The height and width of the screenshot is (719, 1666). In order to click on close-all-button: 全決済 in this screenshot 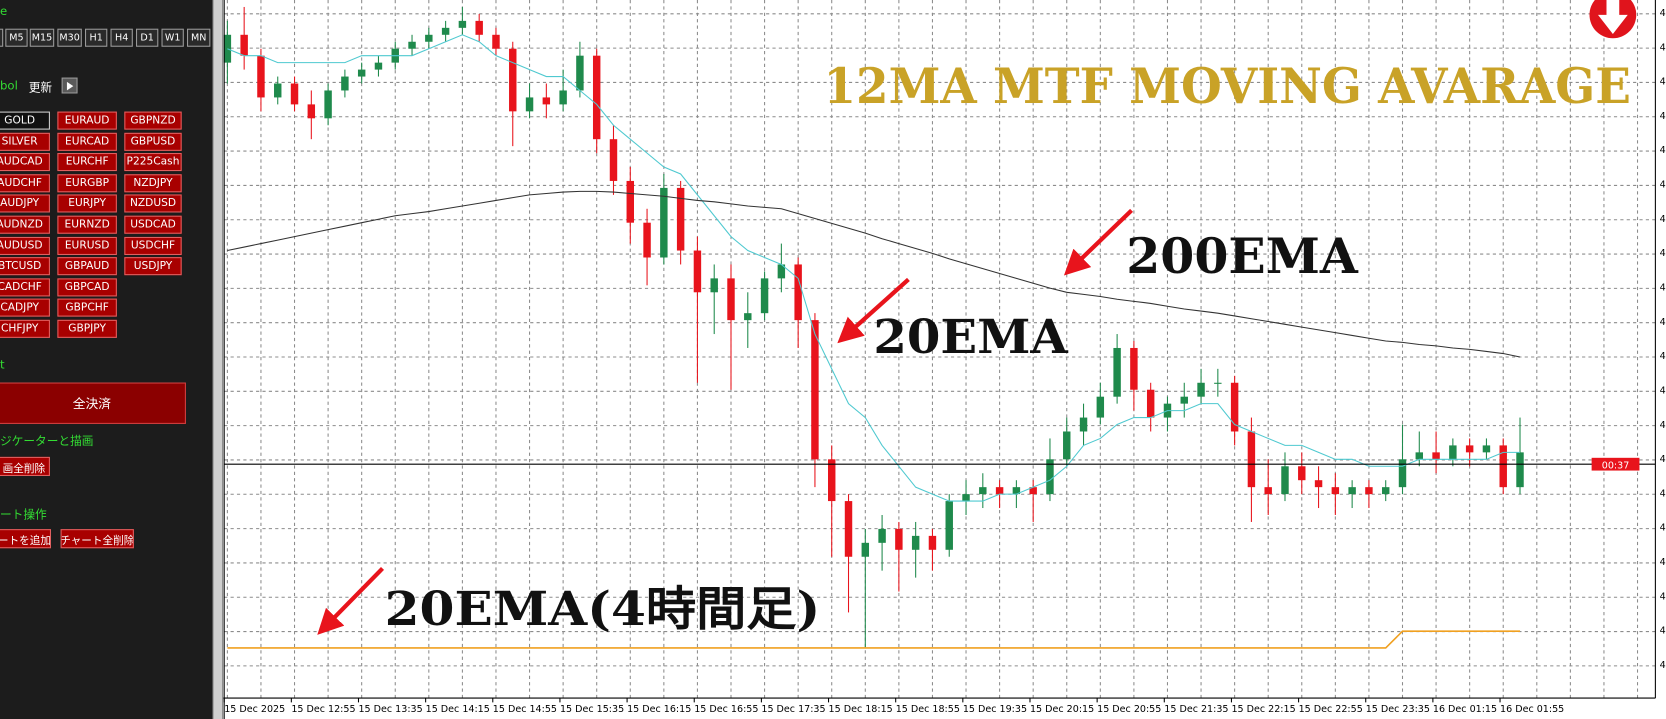, I will do `click(93, 403)`.